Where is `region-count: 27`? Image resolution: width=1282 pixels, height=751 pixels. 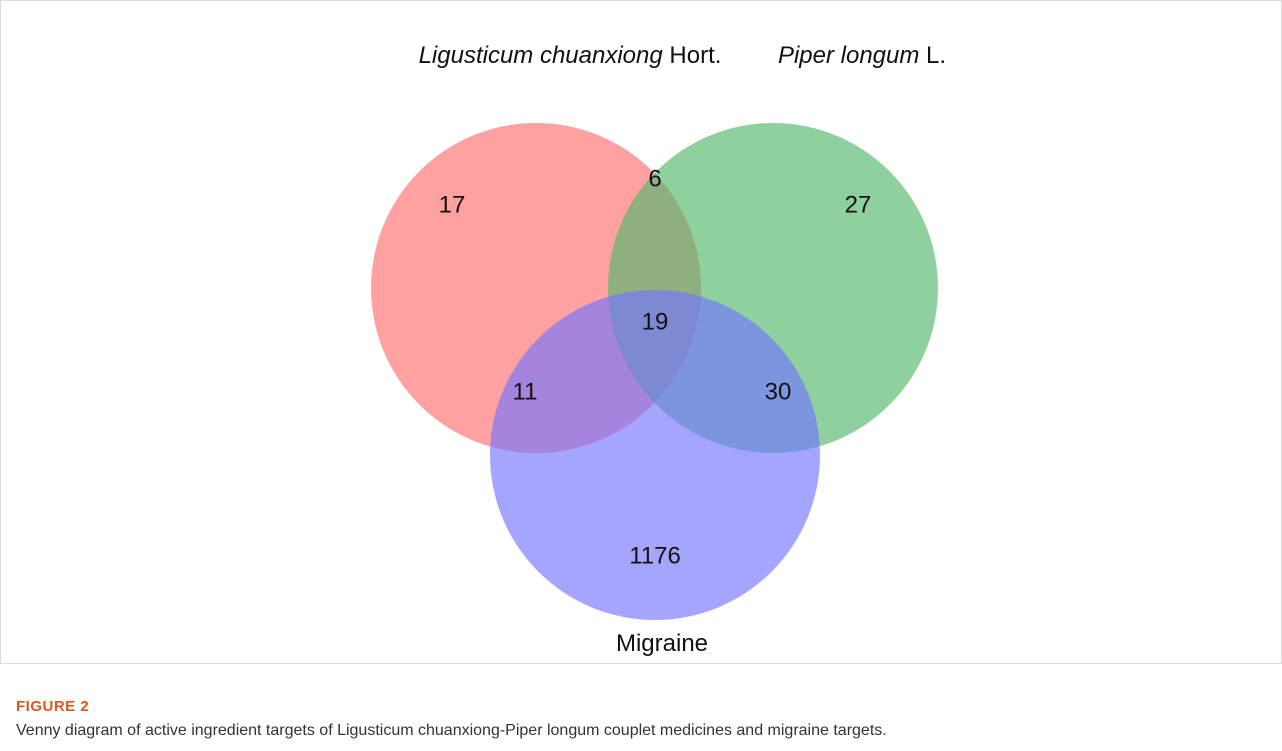 region-count: 27 is located at coordinates (858, 204).